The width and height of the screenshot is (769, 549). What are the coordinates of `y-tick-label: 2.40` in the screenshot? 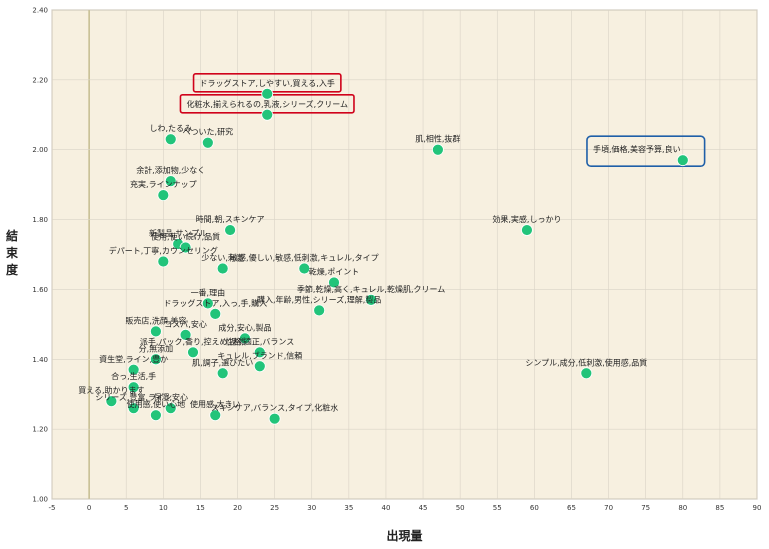 It's located at (40, 11).